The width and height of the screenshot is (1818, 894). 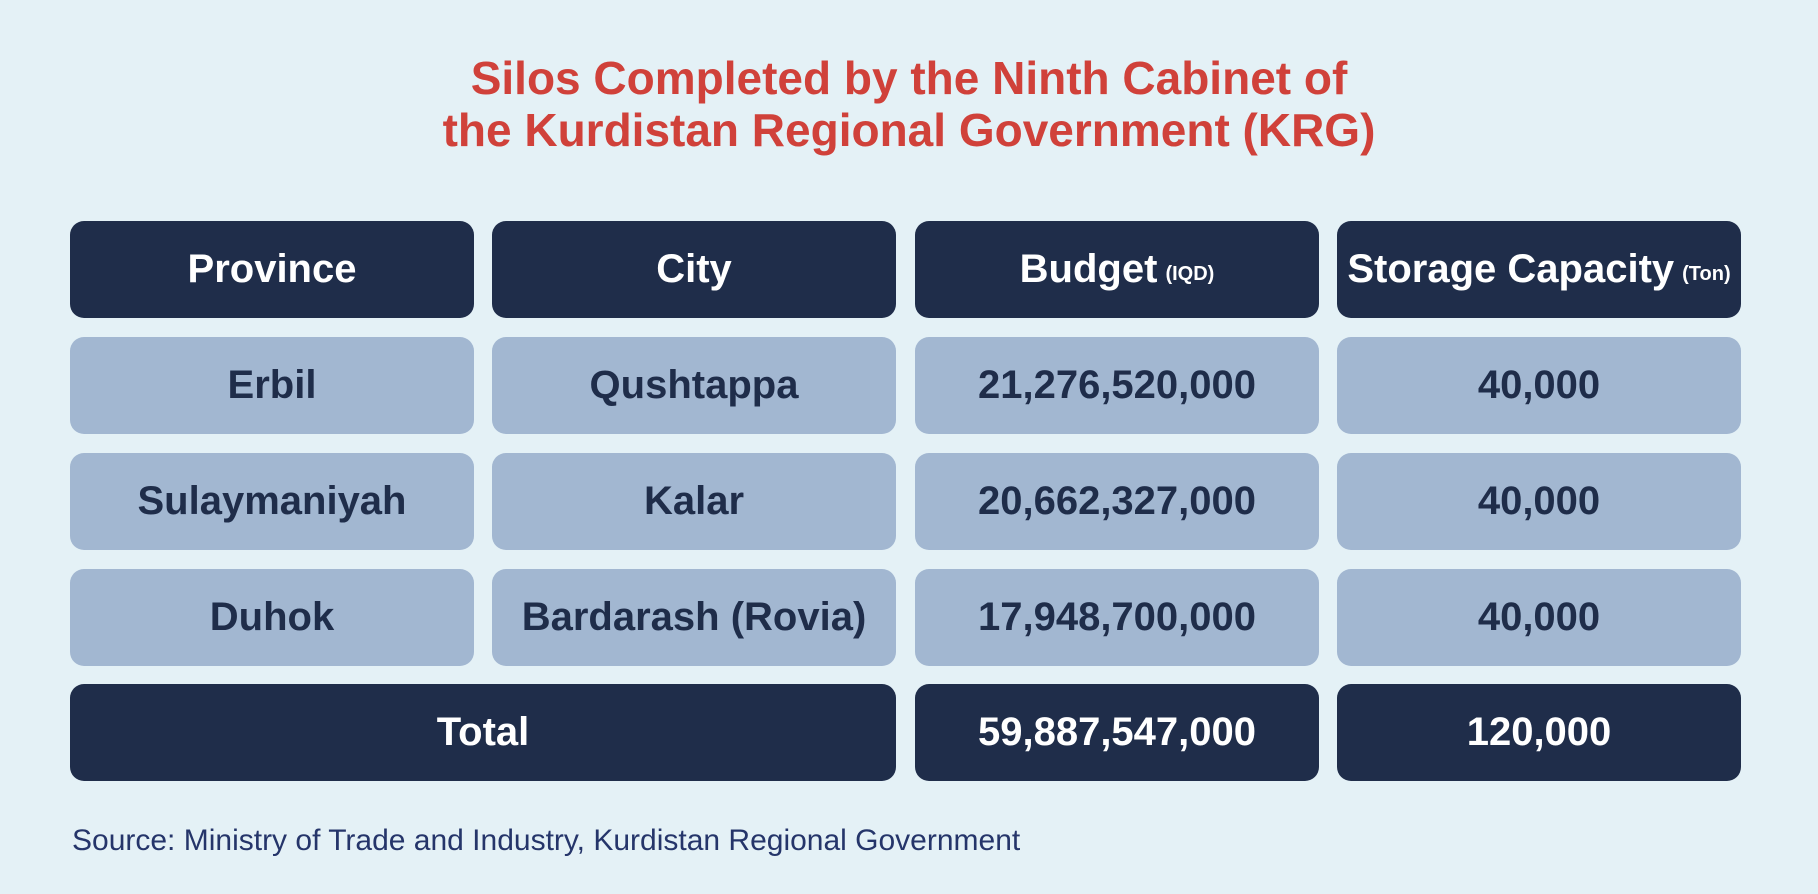 I want to click on header-cell: Province, so click(x=272, y=269).